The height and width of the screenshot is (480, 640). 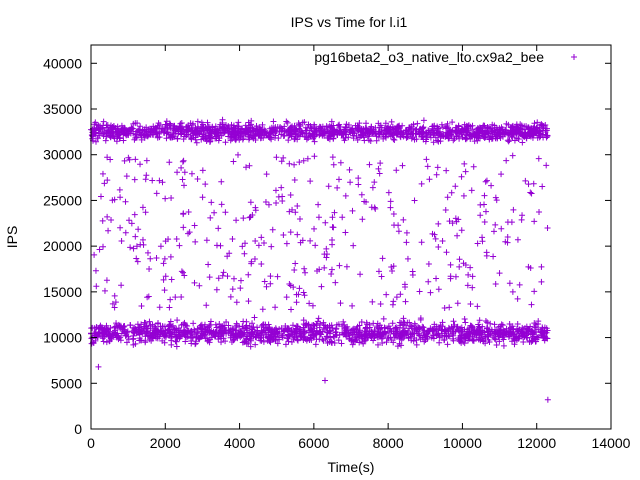 I want to click on x-tick-label: 6000, so click(x=313, y=443).